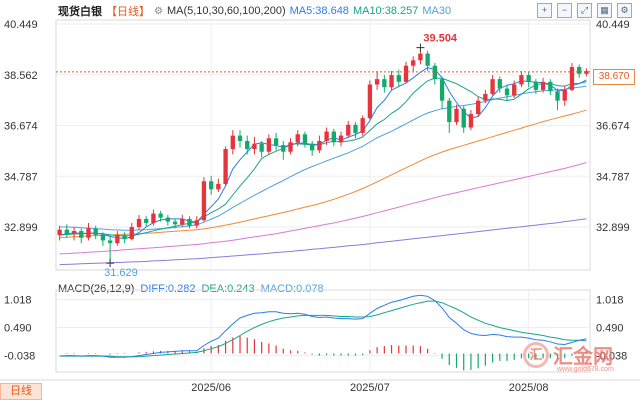  I want to click on macd-label: MACD(26,12,9), so click(96, 289).